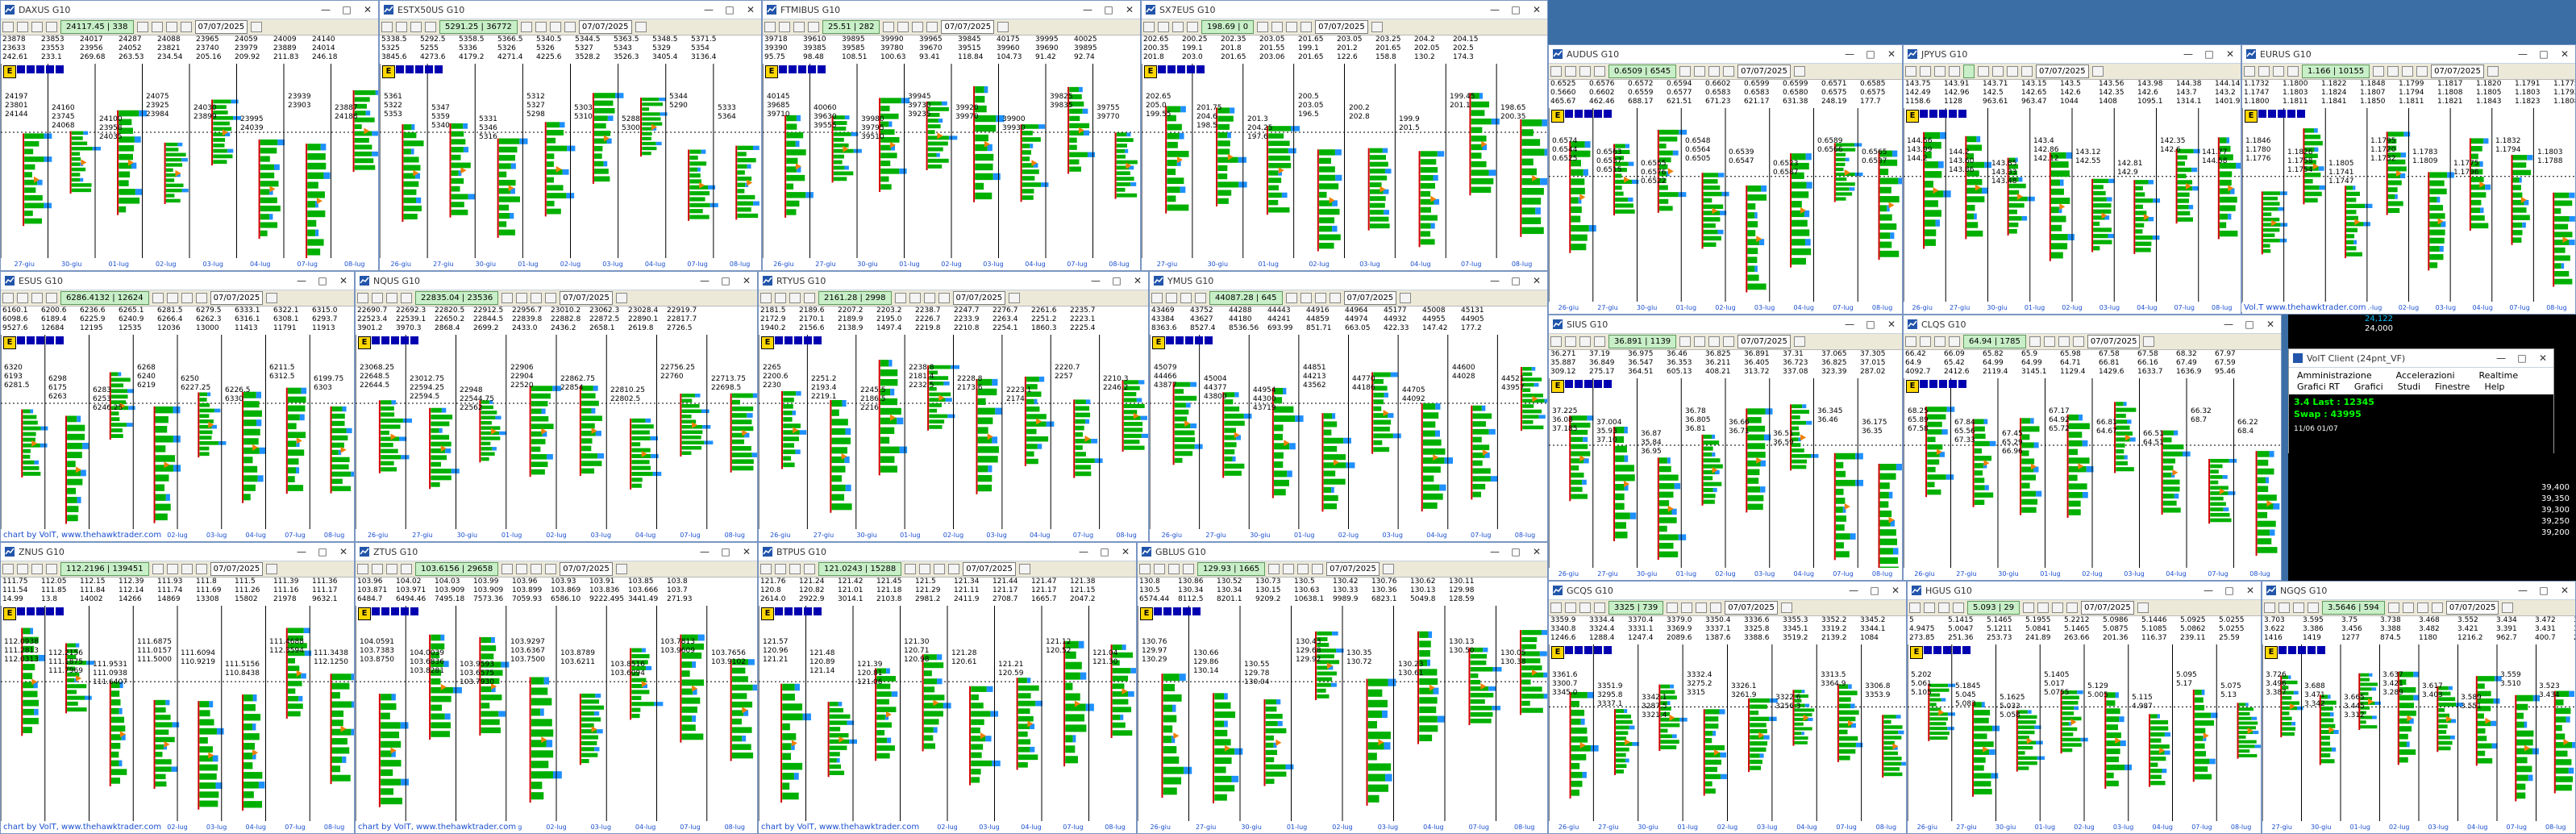 The image size is (2576, 834). I want to click on window-titlebar: ESTX50US G10— □ ✕, so click(571, 10).